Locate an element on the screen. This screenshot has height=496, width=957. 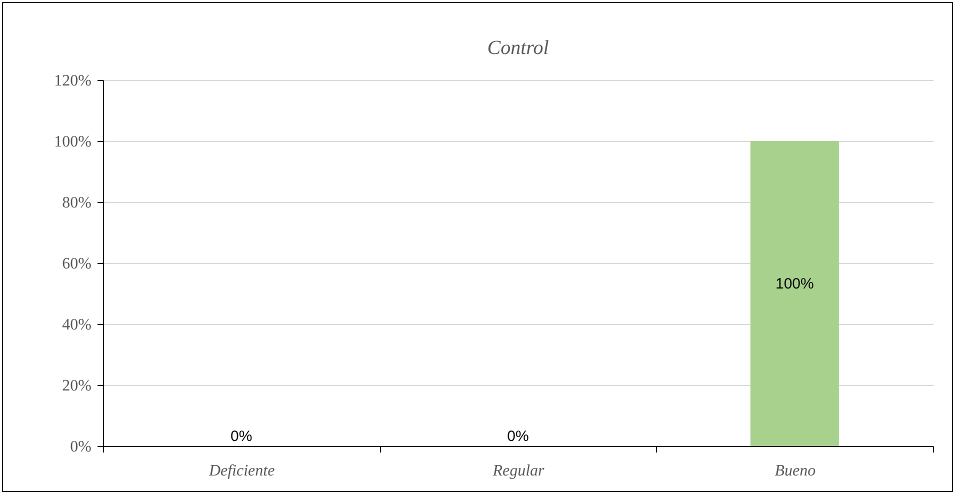
y-tick-label: 40% is located at coordinates (77, 325).